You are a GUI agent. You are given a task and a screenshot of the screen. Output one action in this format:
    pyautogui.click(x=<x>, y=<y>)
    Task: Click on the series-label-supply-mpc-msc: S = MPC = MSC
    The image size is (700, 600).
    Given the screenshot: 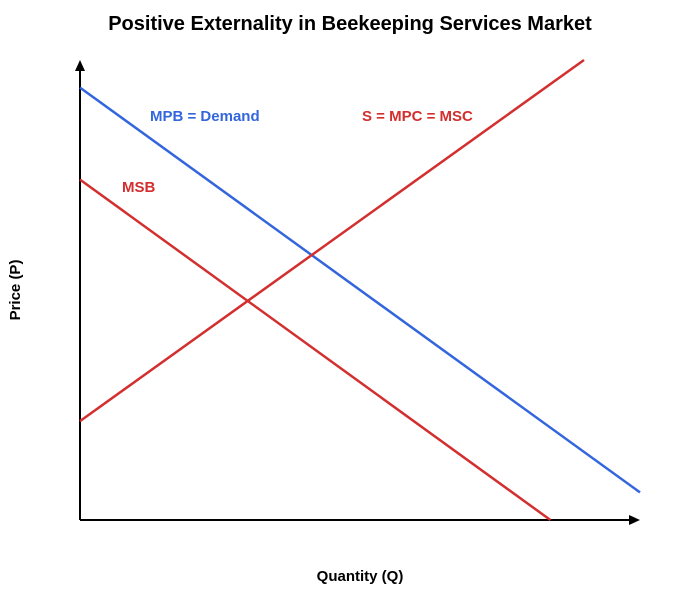 What is the action you would take?
    pyautogui.click(x=417, y=116)
    